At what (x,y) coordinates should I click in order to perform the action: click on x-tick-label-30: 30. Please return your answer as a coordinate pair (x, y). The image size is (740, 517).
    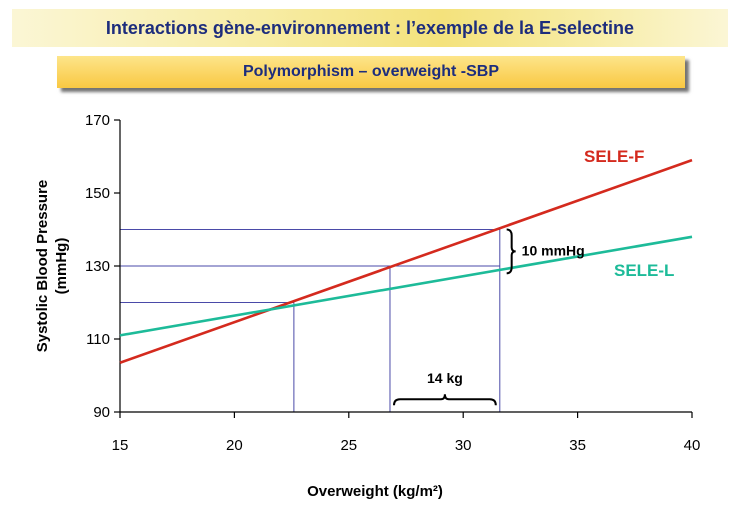
    Looking at the image, I should click on (463, 445).